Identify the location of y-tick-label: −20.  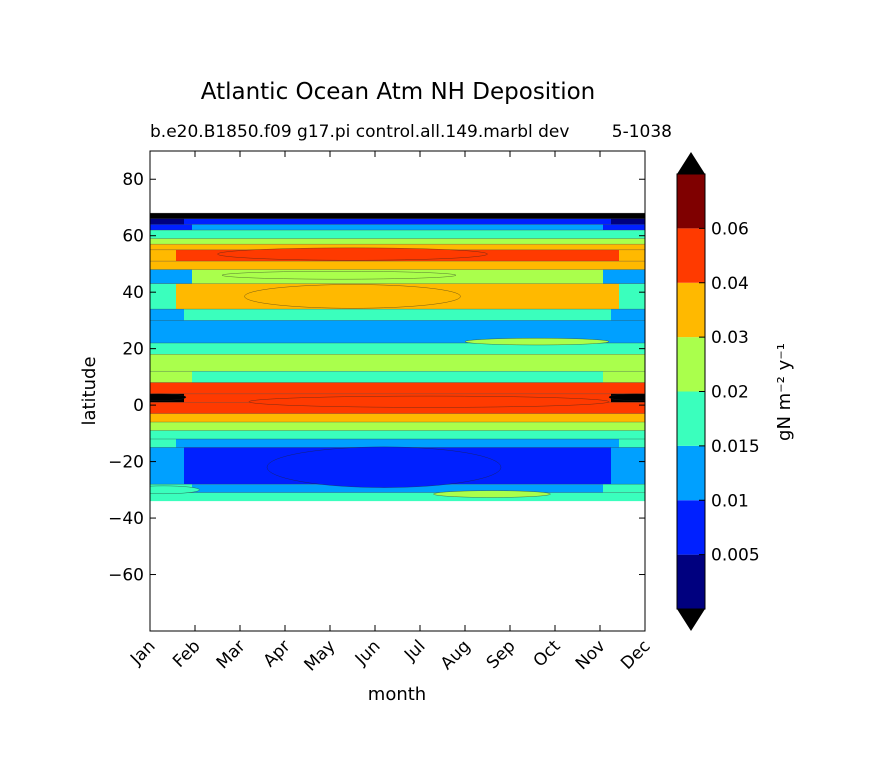
(126, 463).